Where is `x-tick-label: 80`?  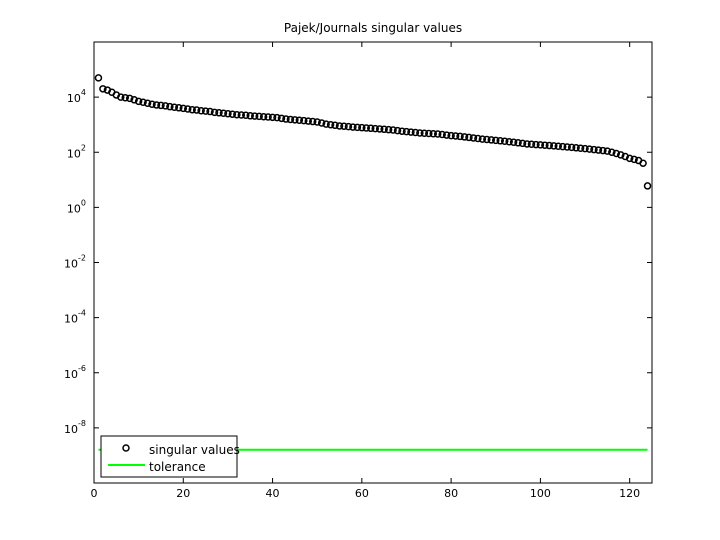 x-tick-label: 80 is located at coordinates (451, 493).